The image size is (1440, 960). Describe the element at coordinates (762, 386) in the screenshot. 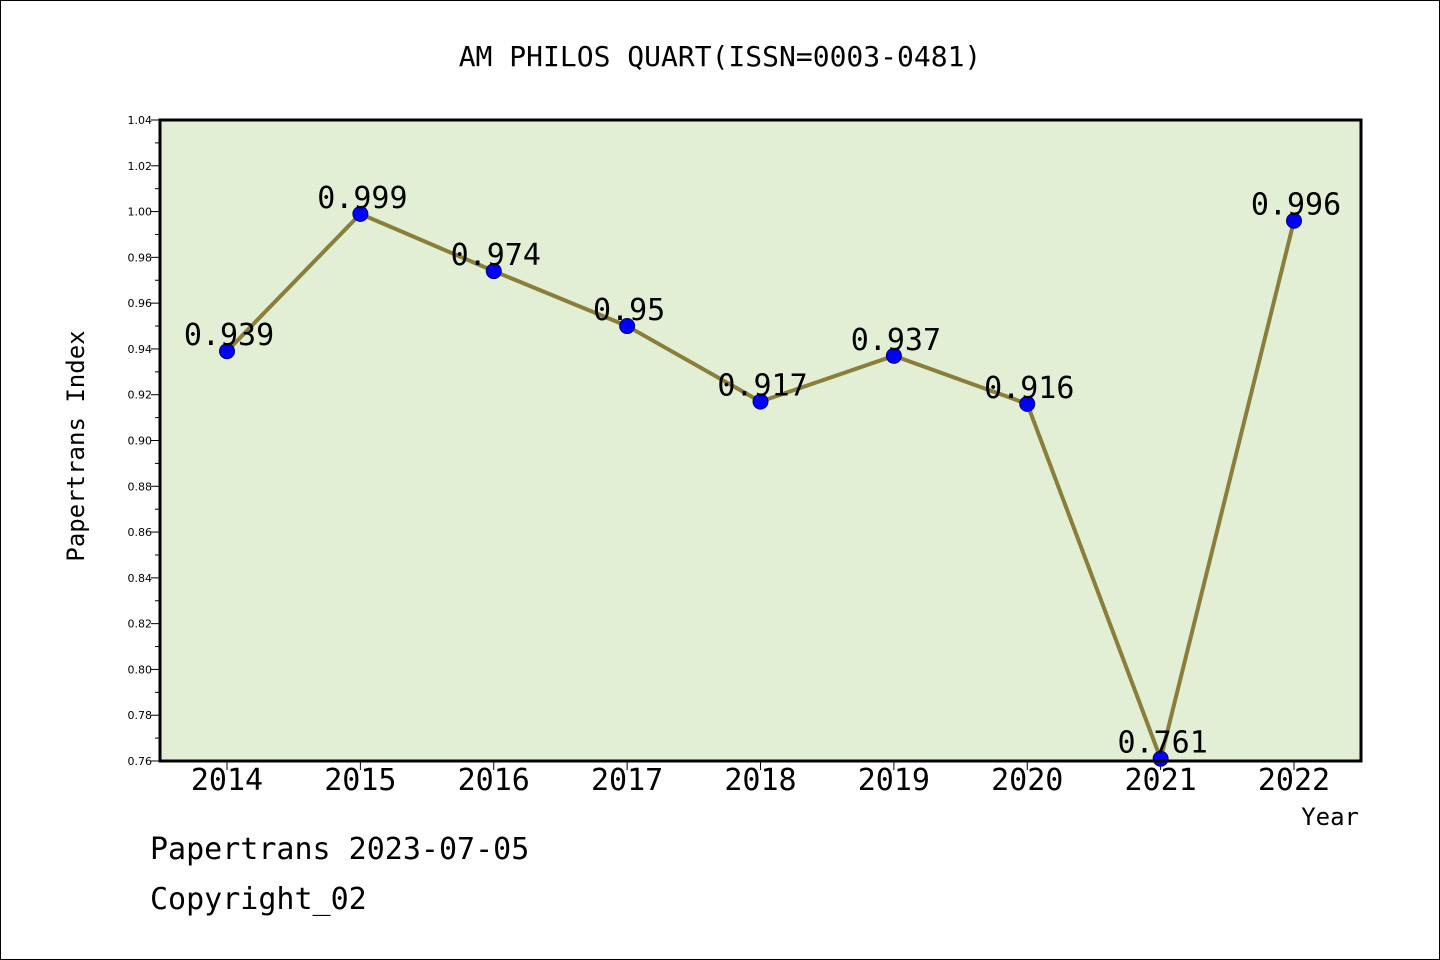

I see `data-label: 0.917` at that location.